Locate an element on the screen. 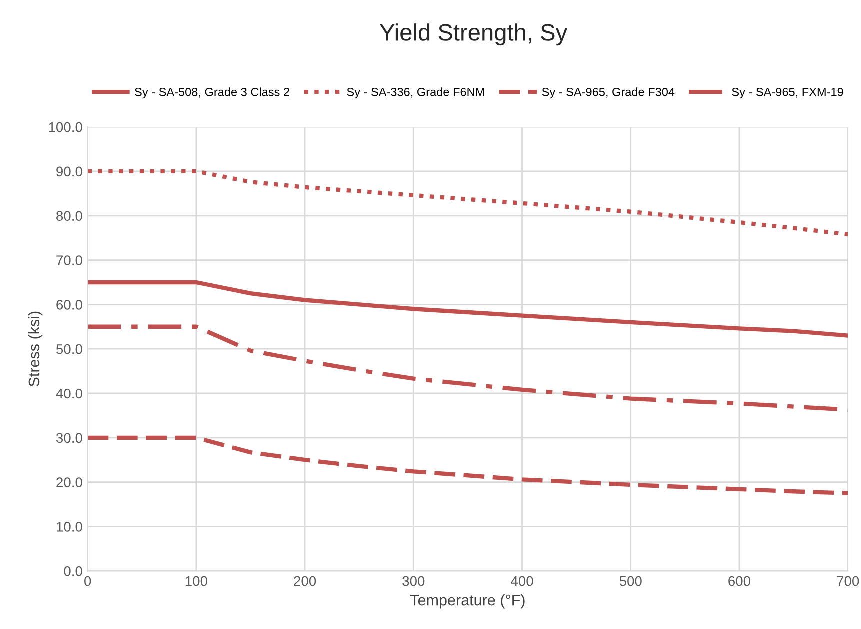  y-tick-label: 40.0 is located at coordinates (69, 393).